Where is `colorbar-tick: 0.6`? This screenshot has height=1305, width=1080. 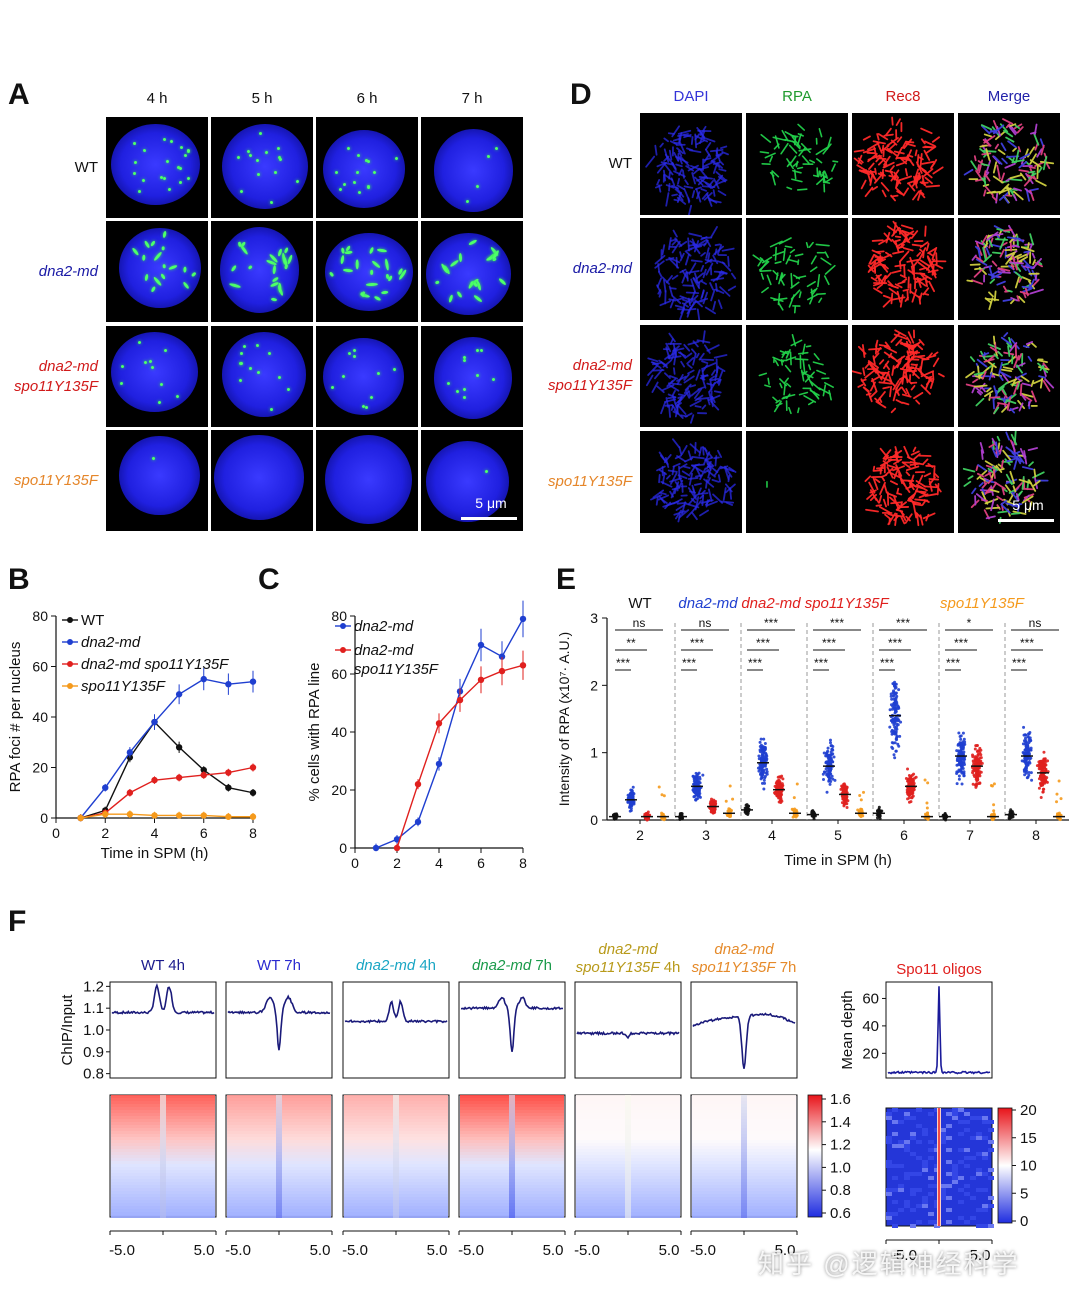
colorbar-tick: 0.6 is located at coordinates (840, 1213).